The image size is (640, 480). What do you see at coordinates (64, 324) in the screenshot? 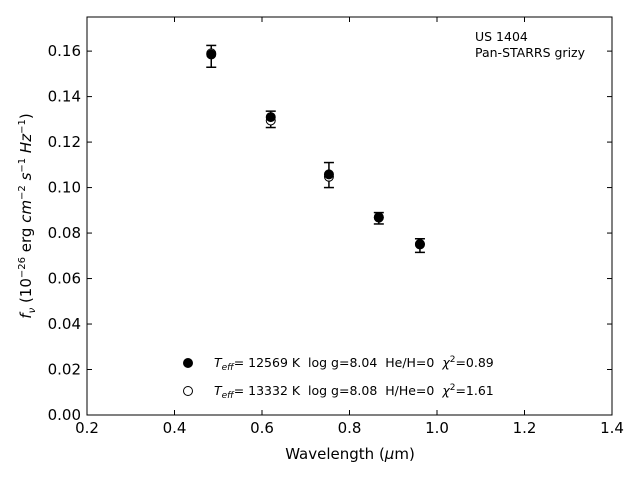
I see `y-tick-label: 0.04` at bounding box center [64, 324].